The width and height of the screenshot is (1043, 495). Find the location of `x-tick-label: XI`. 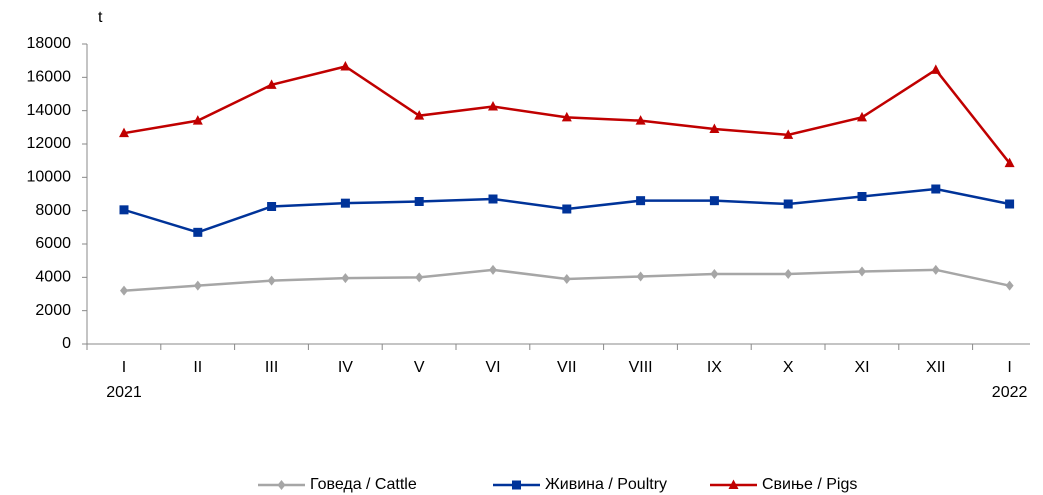

x-tick-label: XI is located at coordinates (861, 367).